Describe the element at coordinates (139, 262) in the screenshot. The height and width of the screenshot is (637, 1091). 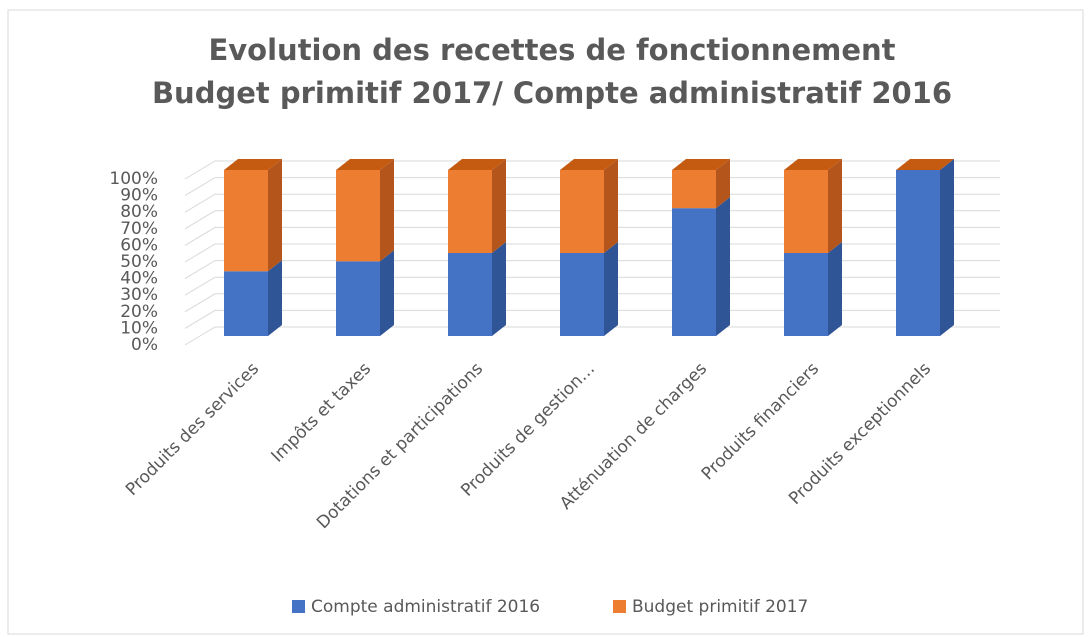
I see `y-tick-label: 50%` at that location.